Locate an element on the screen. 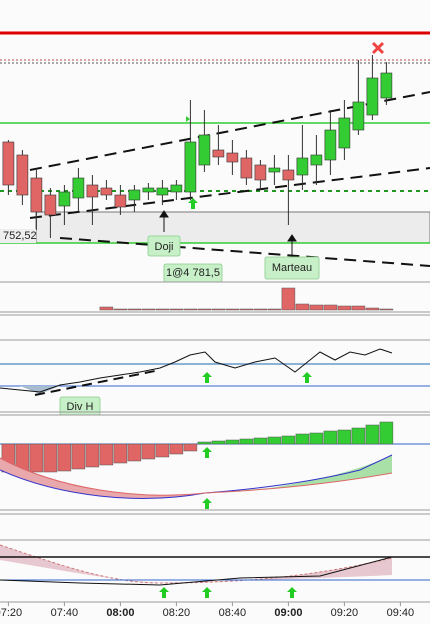  annotation: Doji is located at coordinates (164, 247).